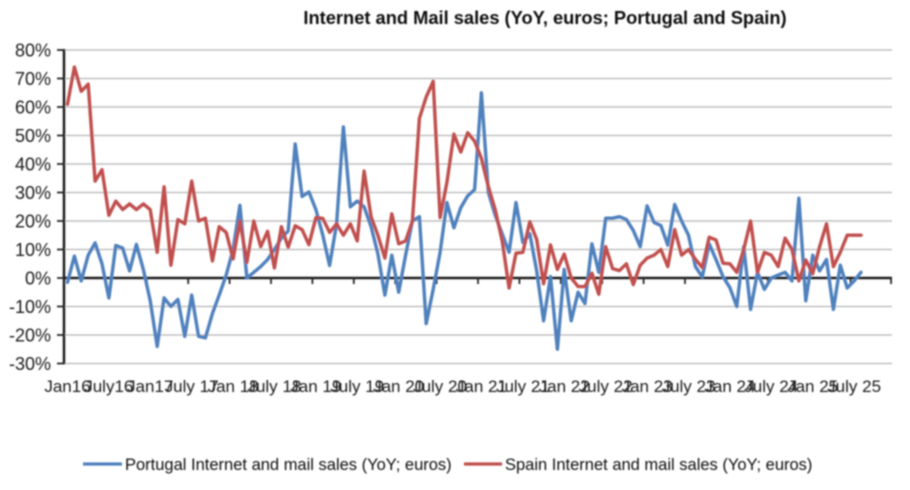  I want to click on svg-text: Jan 25, so click(812, 386).